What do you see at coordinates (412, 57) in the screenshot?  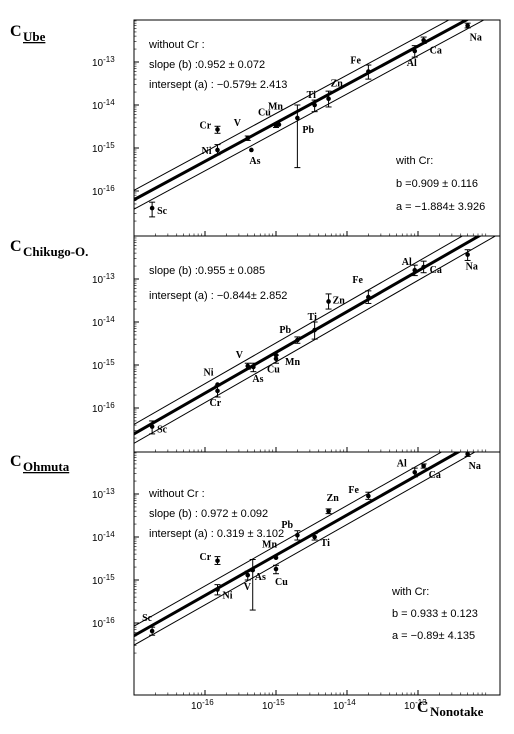 I see `data-point-al: Al` at bounding box center [412, 57].